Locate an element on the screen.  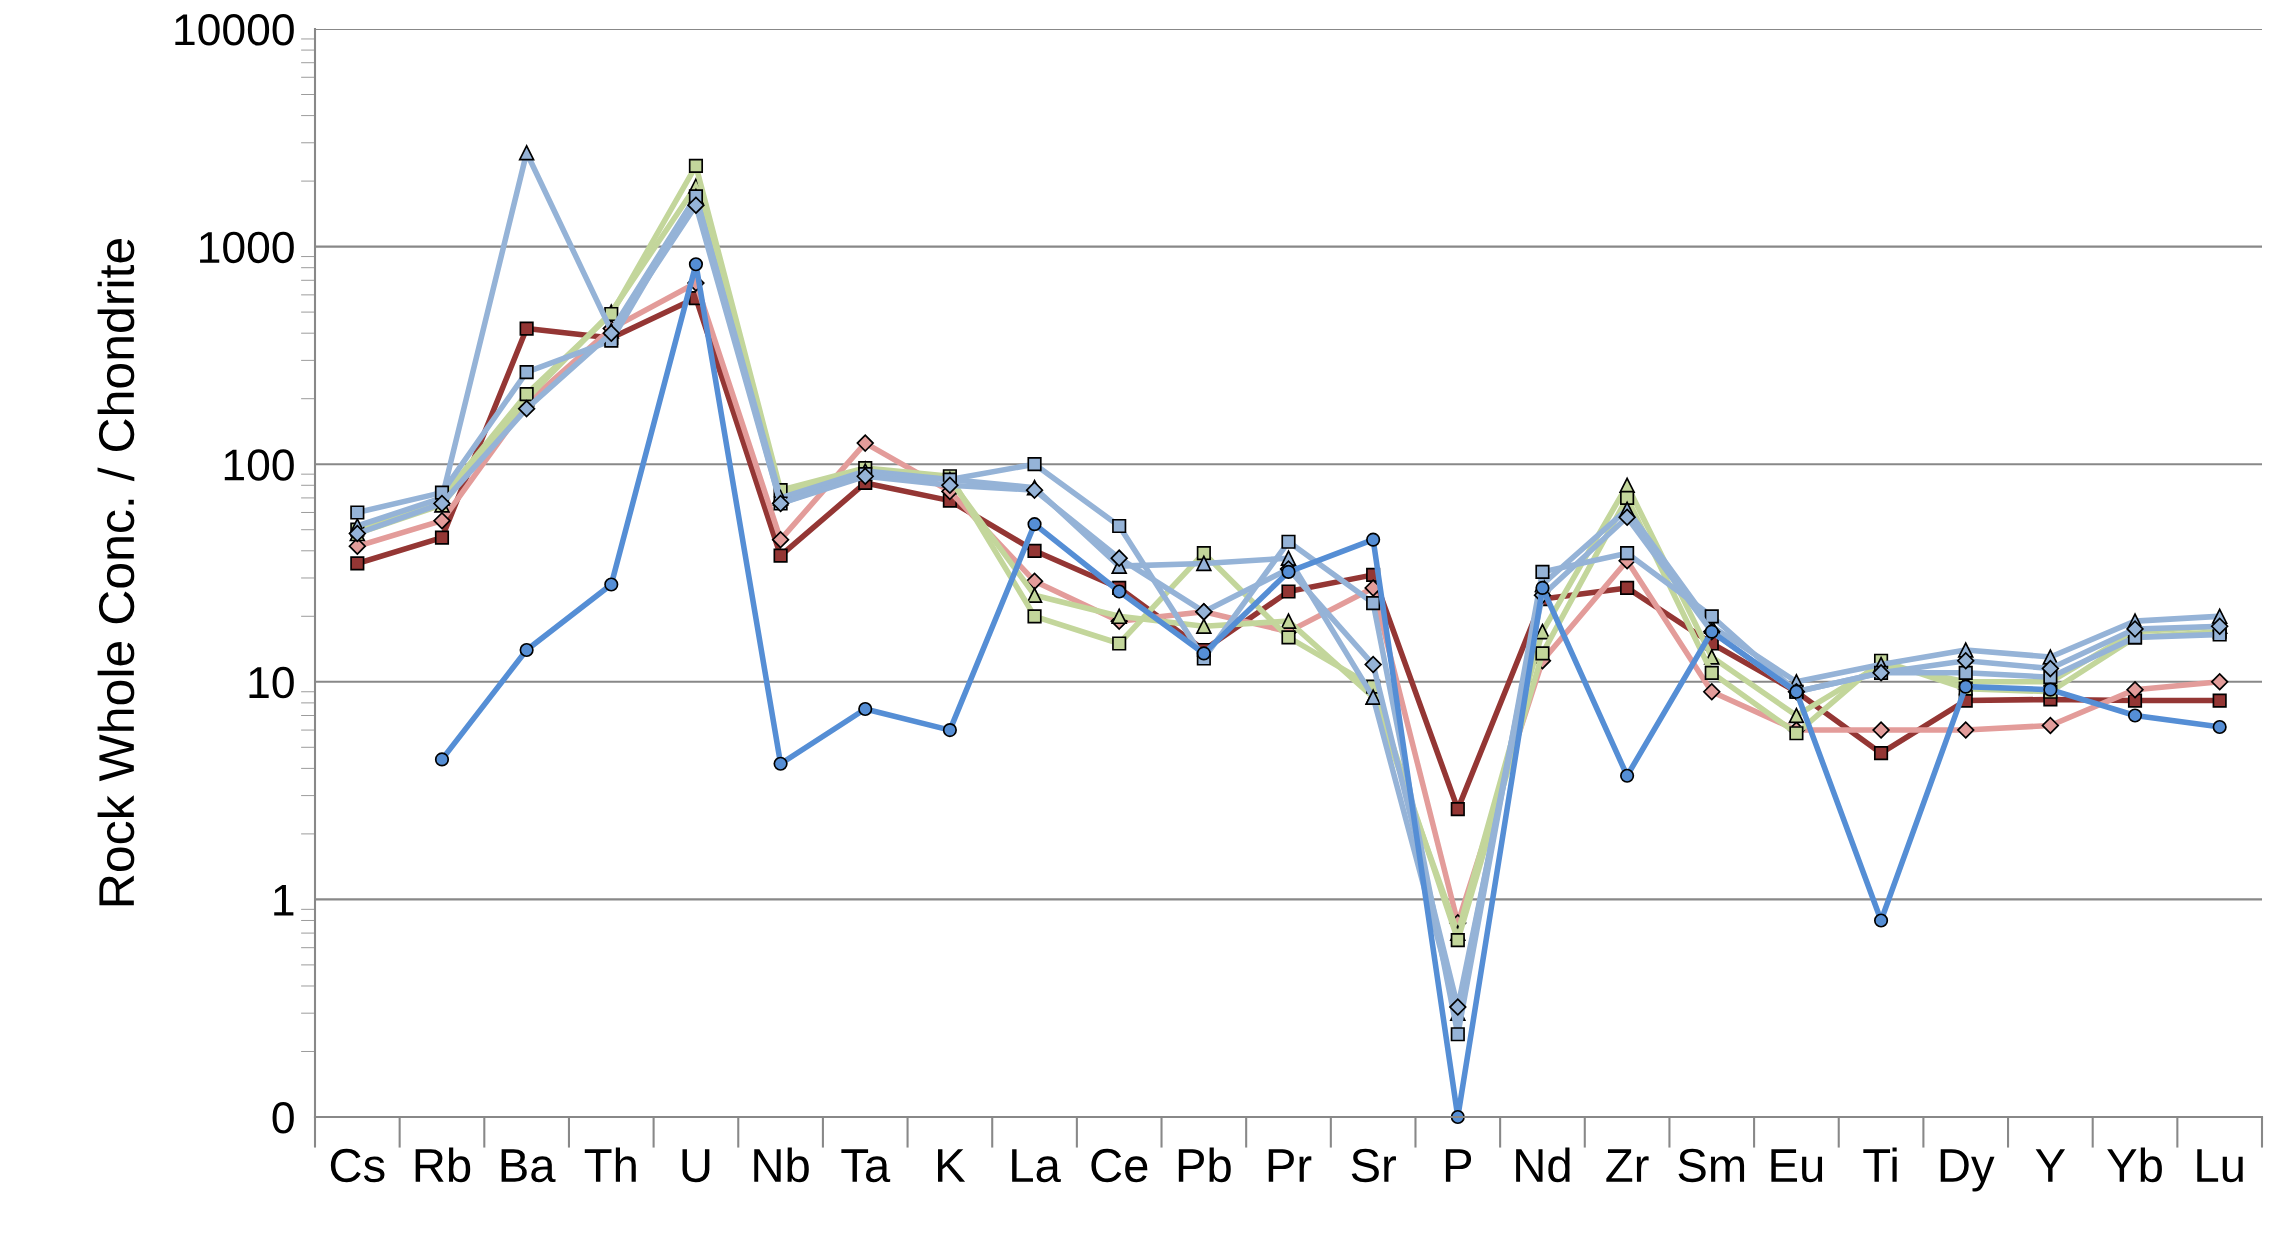
x-tick-label: Sm is located at coordinates (1711, 1165).